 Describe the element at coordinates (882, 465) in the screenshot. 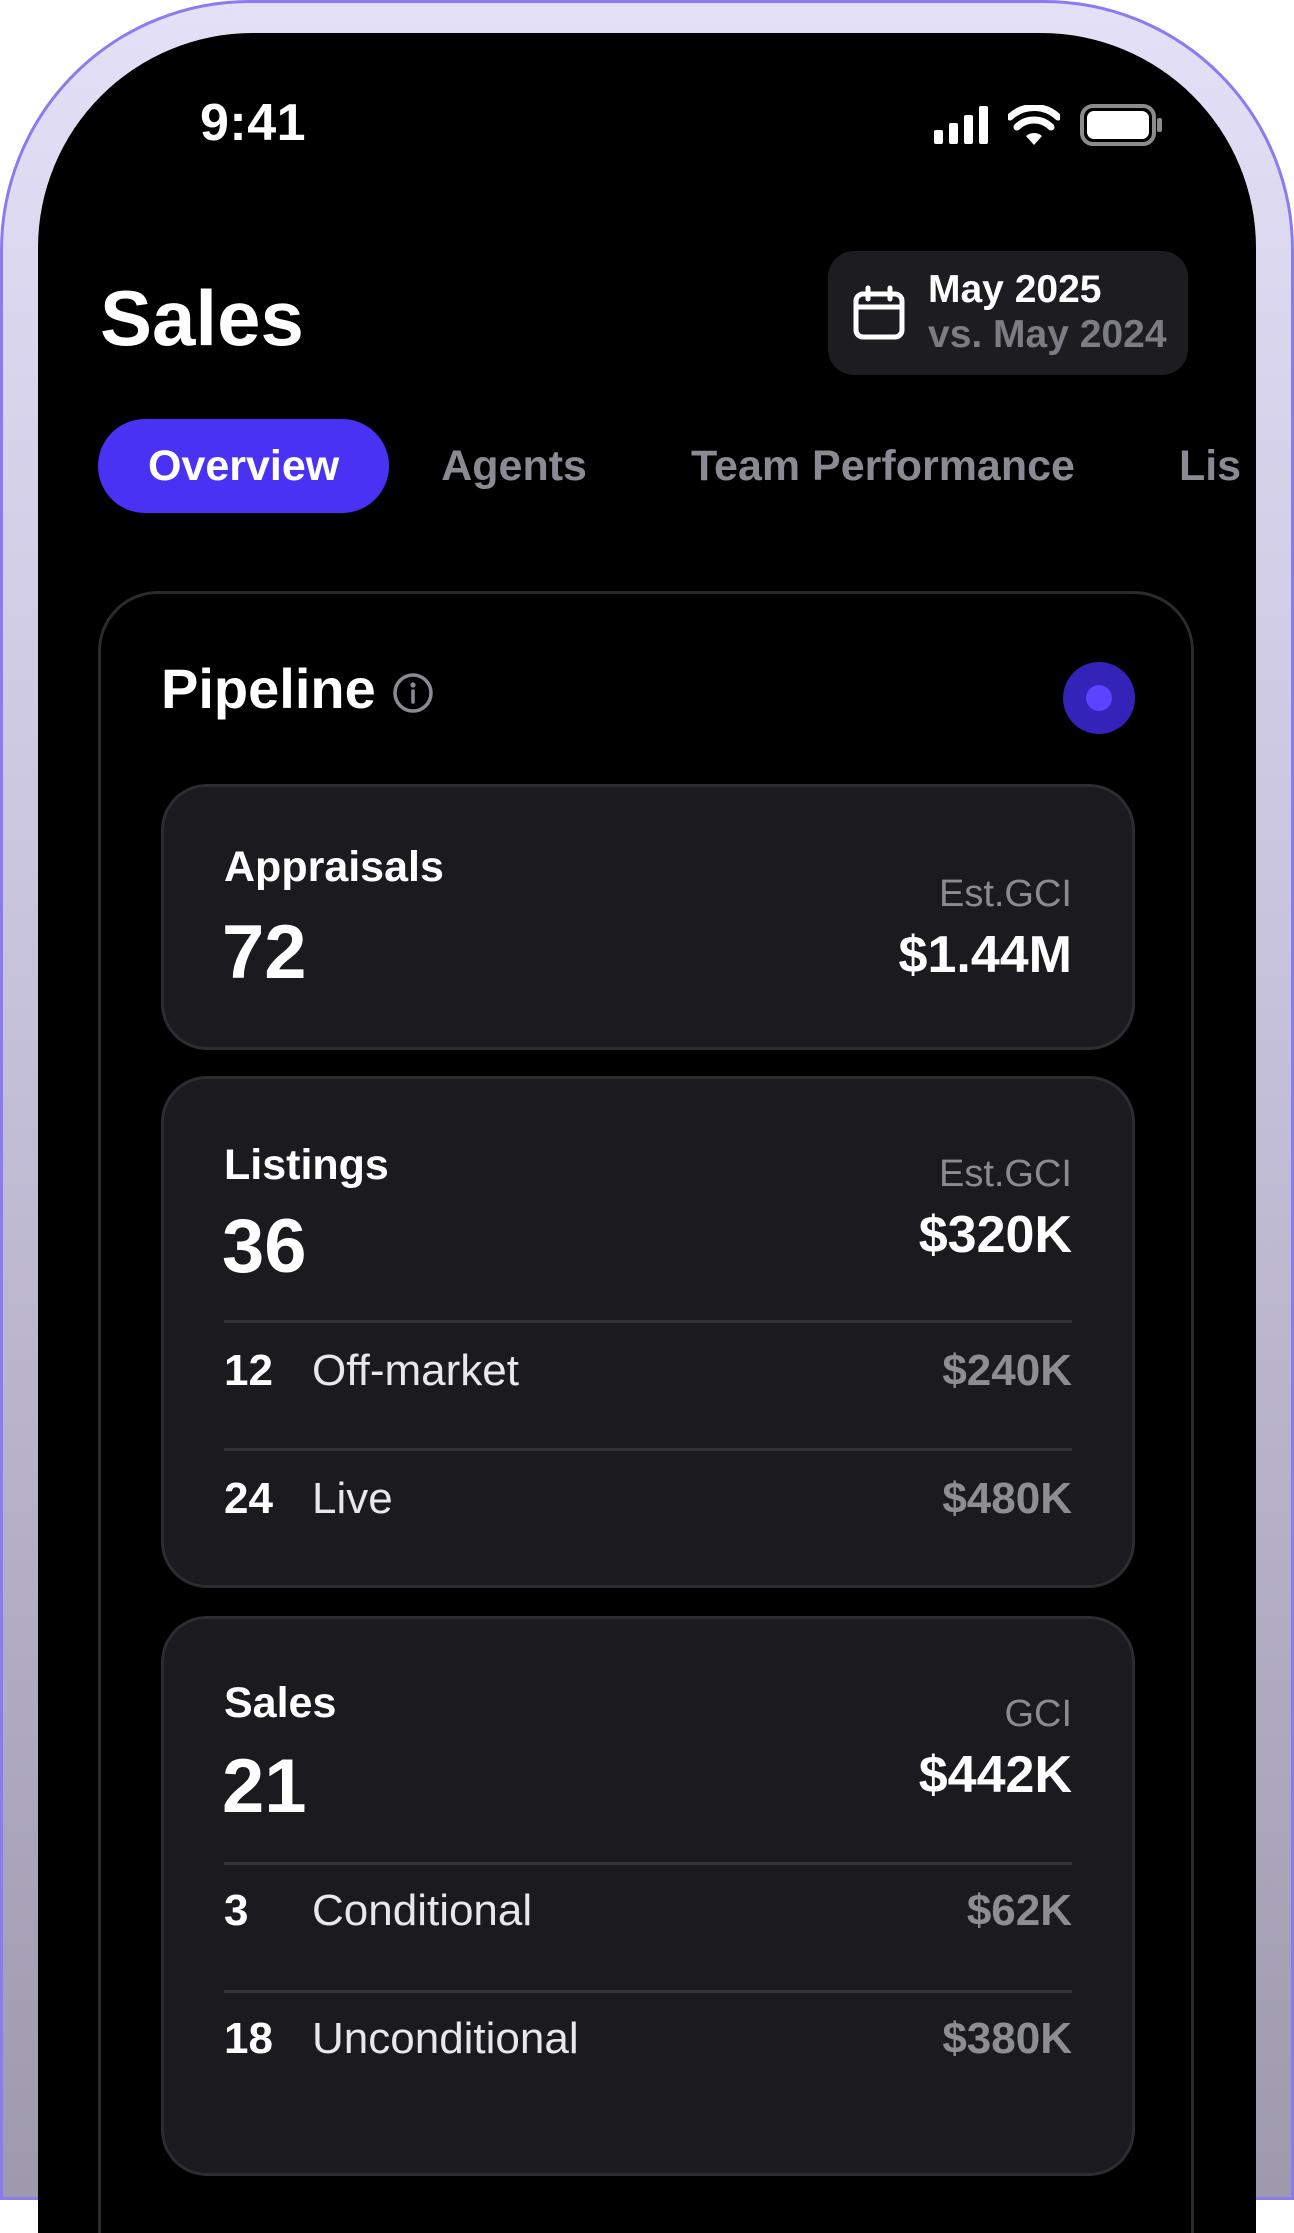

I see `tab-team-performance: Team Performance` at that location.